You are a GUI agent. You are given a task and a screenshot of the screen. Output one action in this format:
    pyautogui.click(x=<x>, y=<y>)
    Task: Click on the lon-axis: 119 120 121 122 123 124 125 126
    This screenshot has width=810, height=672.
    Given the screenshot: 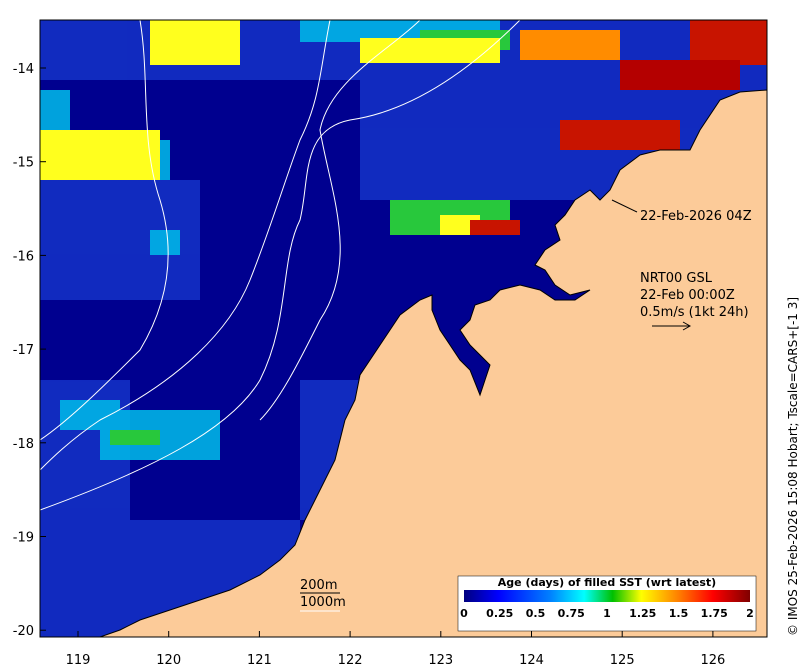 What is the action you would take?
    pyautogui.click(x=395, y=649)
    